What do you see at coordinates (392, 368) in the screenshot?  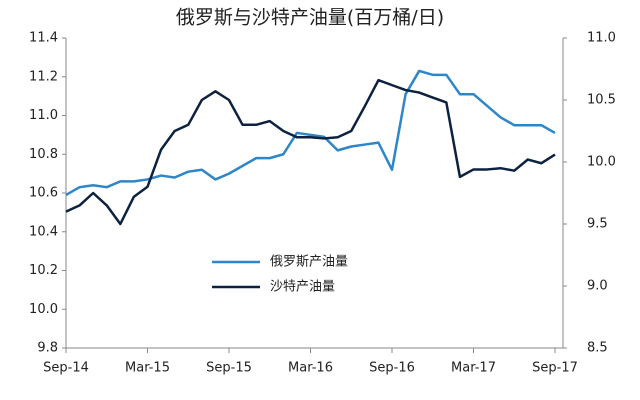 I see `x-tick-label: Sep-16` at bounding box center [392, 368].